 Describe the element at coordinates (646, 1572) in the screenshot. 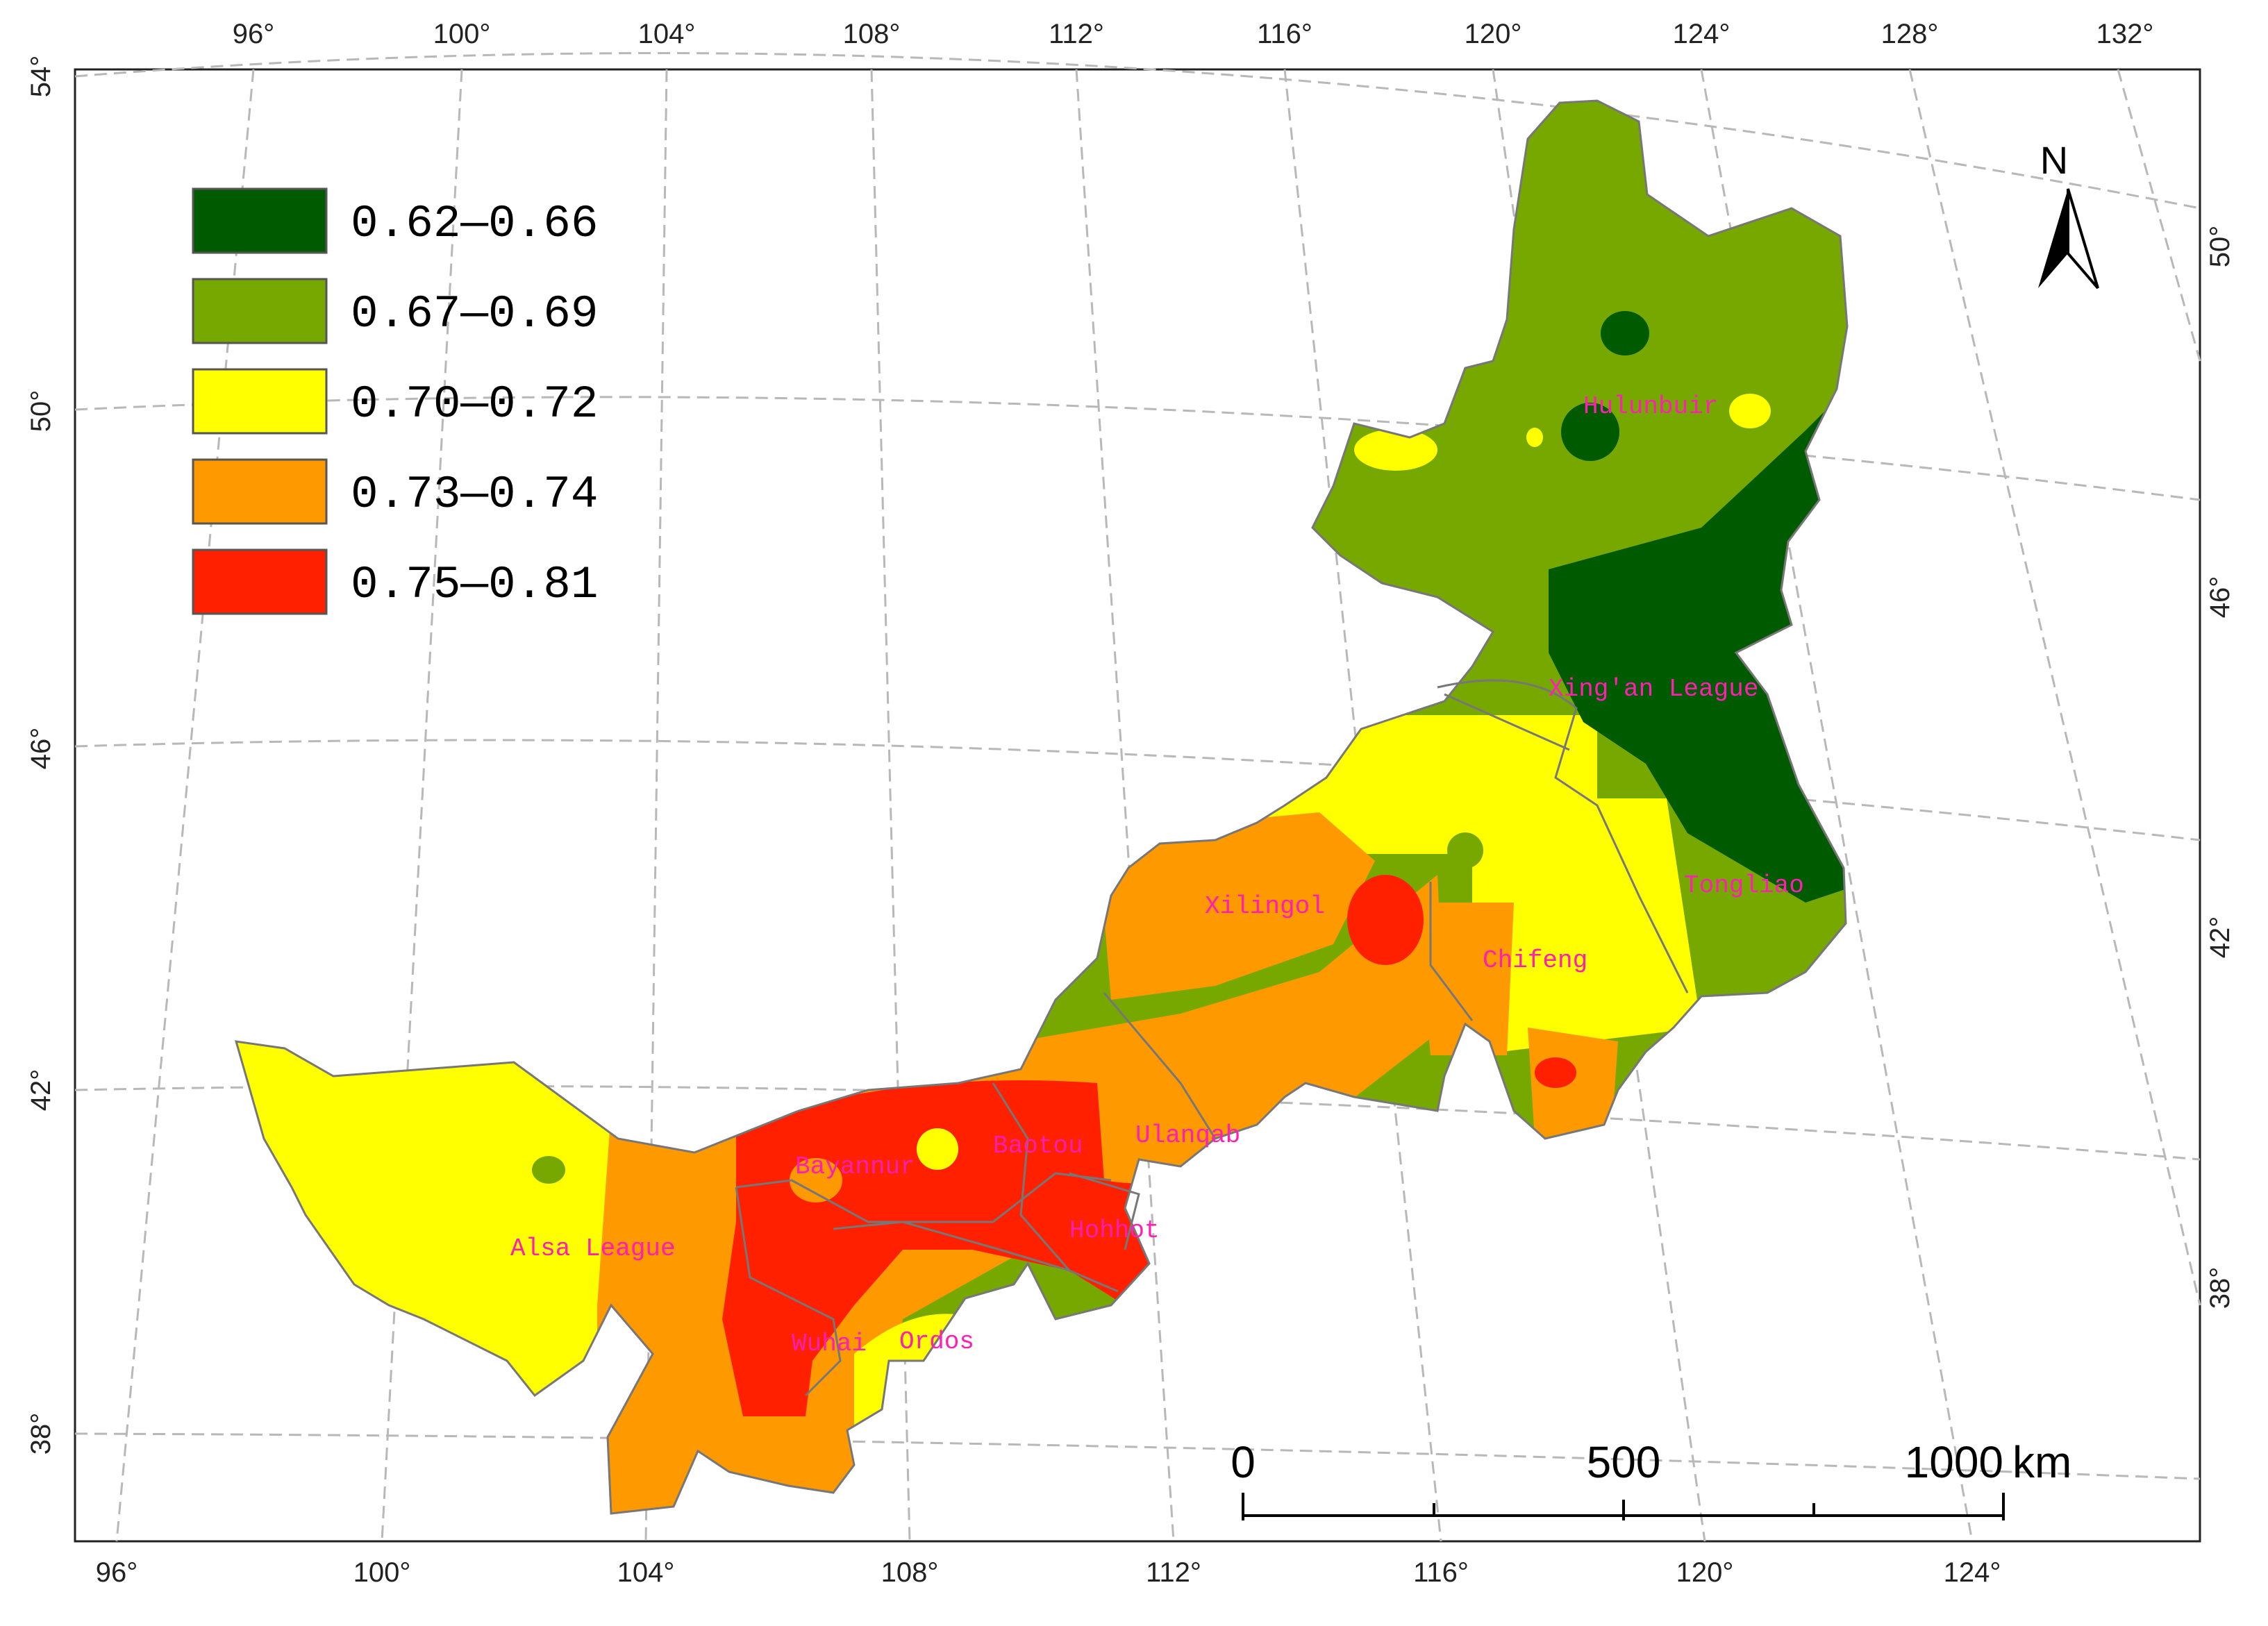

I see `bottom-tick-104: 104°` at that location.